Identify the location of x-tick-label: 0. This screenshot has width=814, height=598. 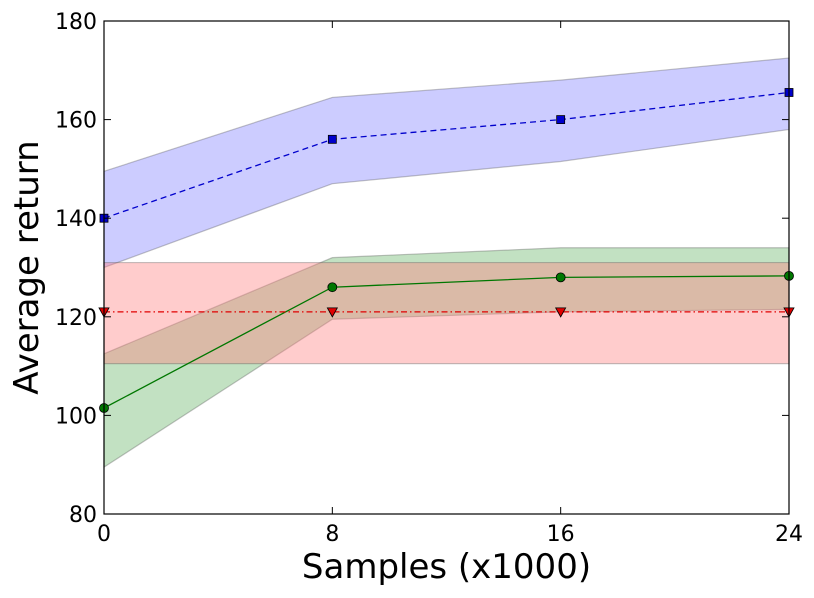
(104, 534).